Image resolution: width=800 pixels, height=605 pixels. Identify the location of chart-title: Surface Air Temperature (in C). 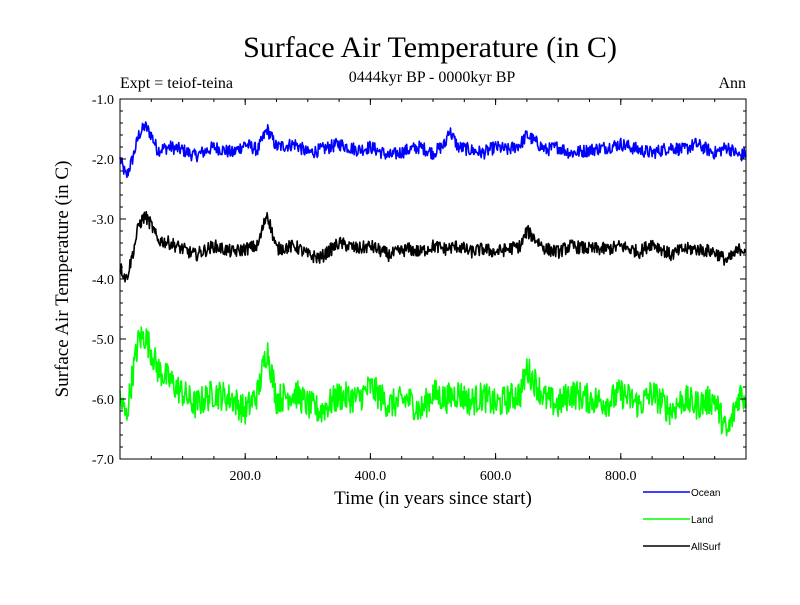
(430, 47).